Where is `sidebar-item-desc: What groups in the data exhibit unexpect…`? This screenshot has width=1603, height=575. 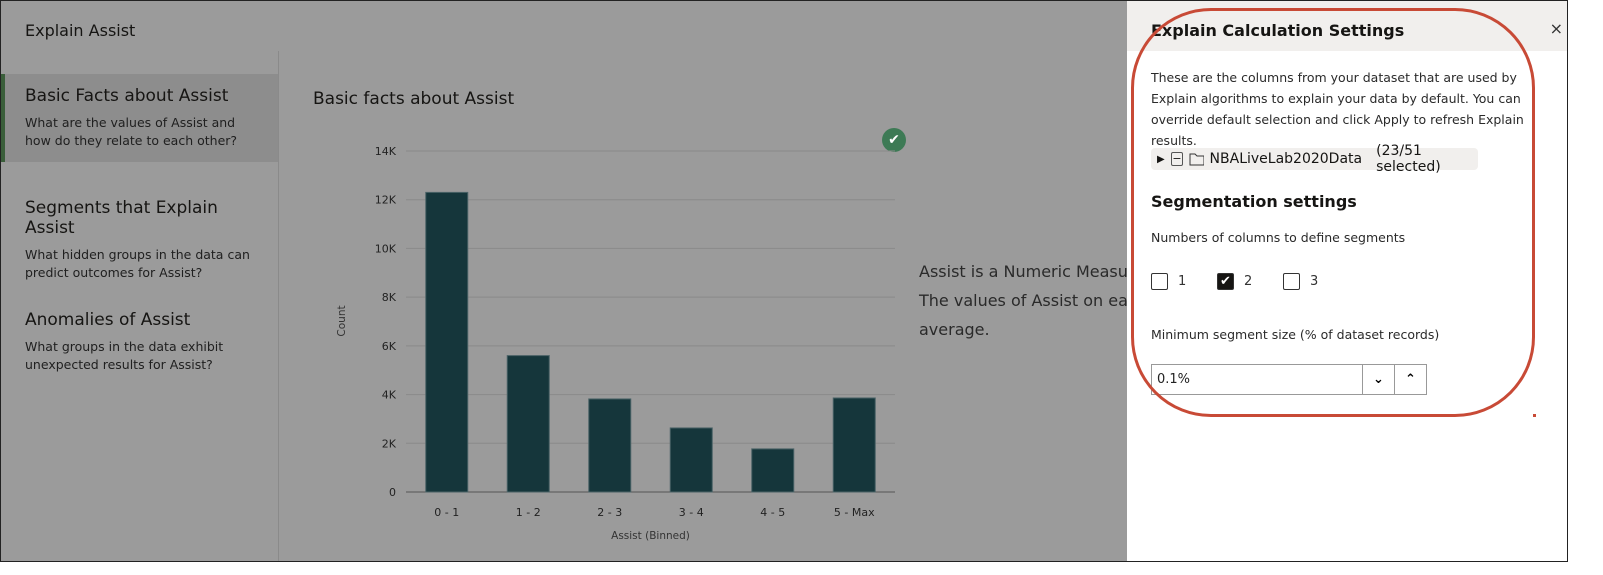
sidebar-item-desc: What groups in the data exhibit unexpect… is located at coordinates (124, 355).